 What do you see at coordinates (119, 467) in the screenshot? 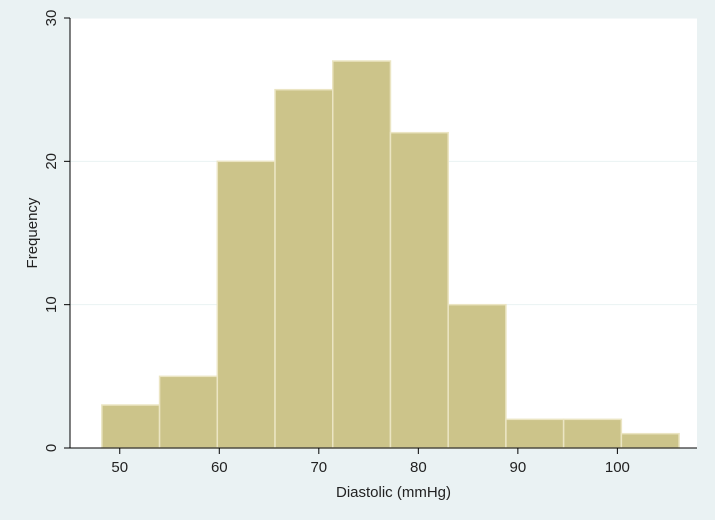
I see `x-tick-label: 50` at bounding box center [119, 467].